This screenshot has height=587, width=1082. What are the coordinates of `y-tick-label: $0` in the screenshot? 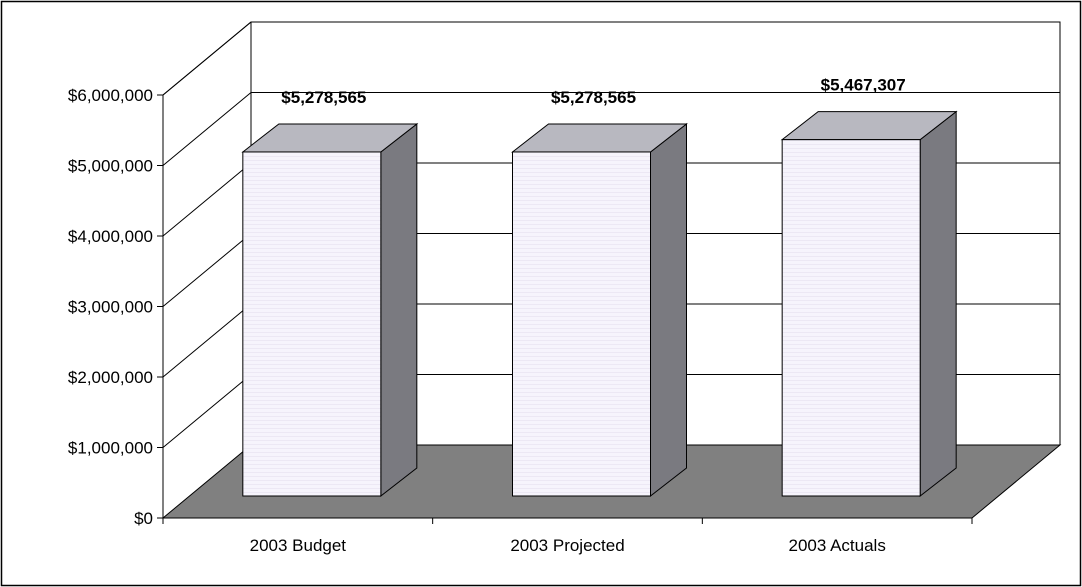 It's located at (143, 518).